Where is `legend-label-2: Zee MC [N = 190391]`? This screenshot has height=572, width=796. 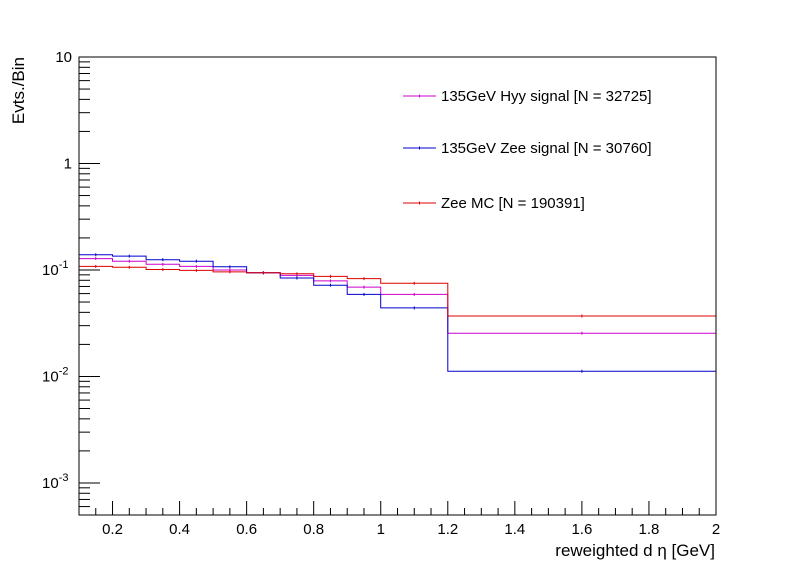
legend-label-2: Zee MC [N = 190391] is located at coordinates (513, 203).